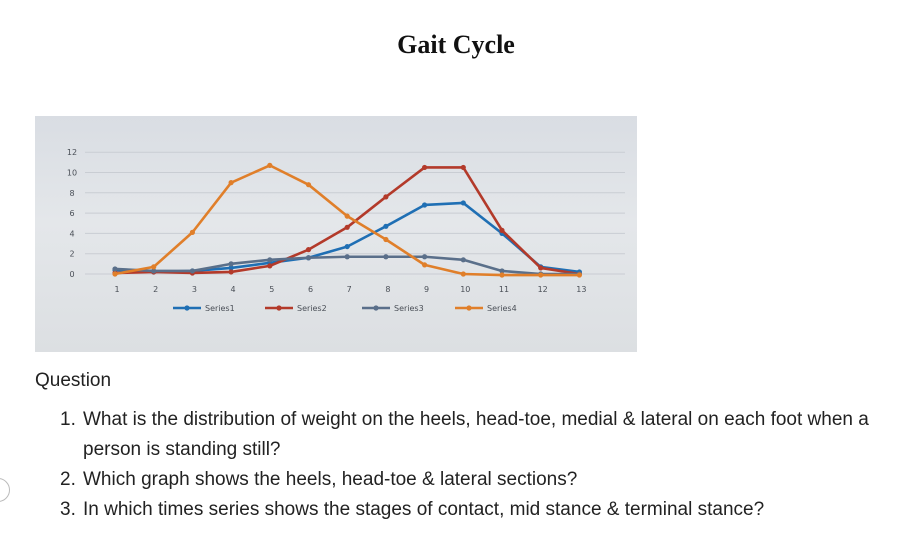  I want to click on question-heading: Question, so click(73, 380).